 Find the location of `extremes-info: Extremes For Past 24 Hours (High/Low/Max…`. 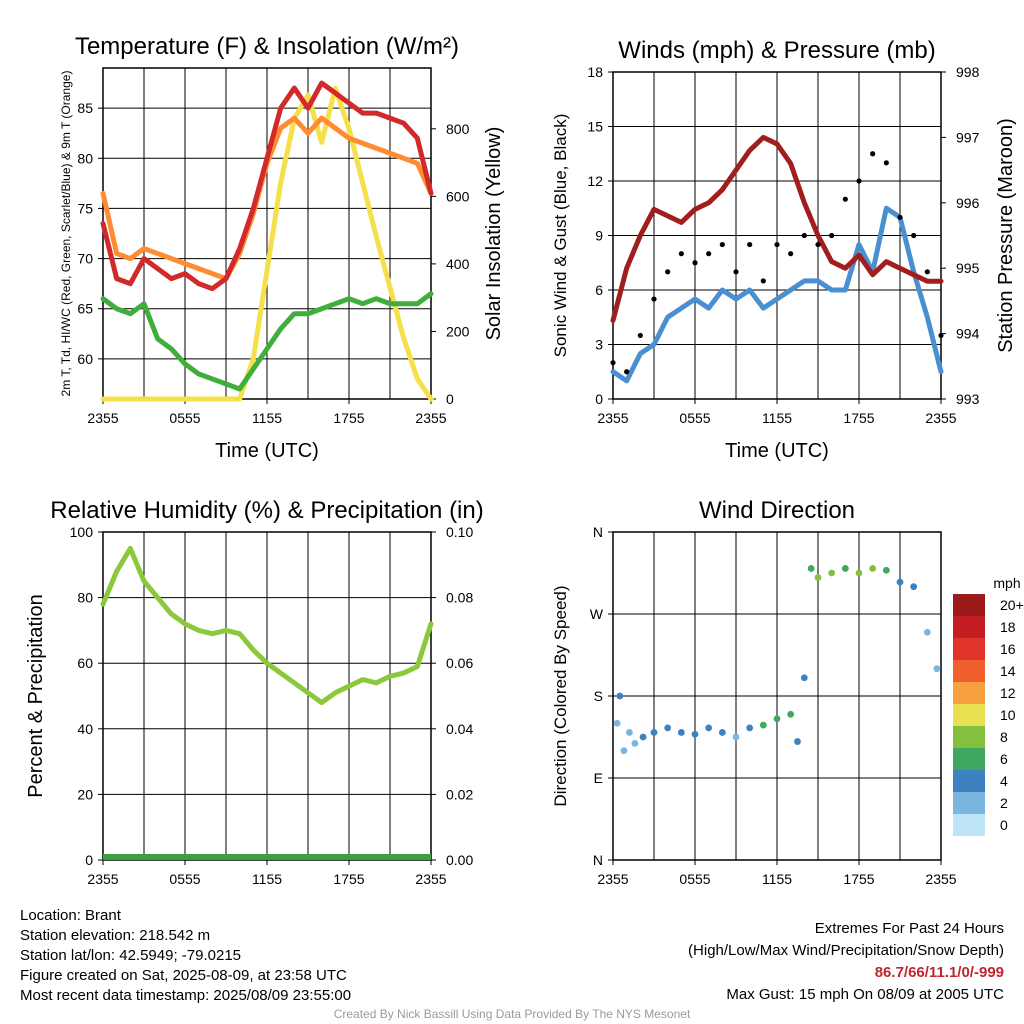

extremes-info: Extremes For Past 24 Hours (High/Low/Max… is located at coordinates (846, 962).